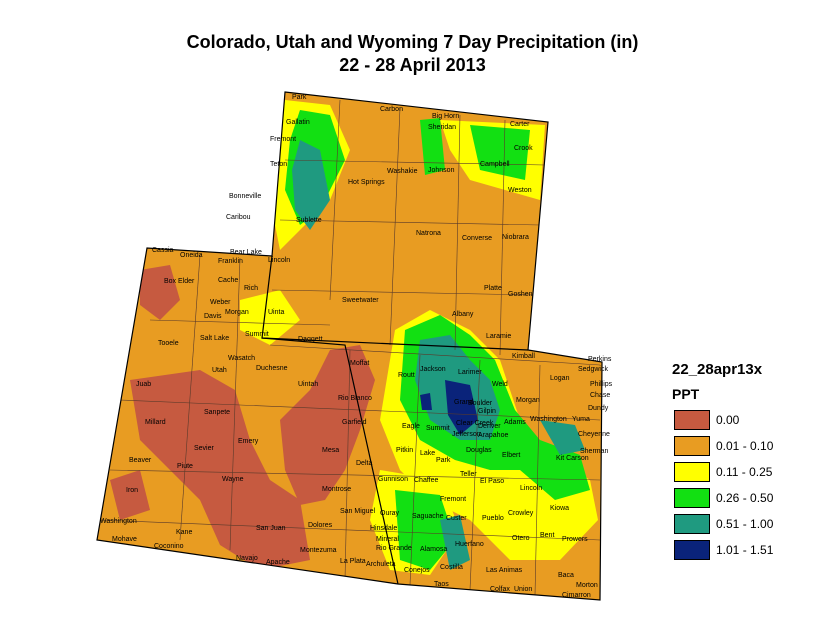 This screenshot has height=638, width=825. Describe the element at coordinates (572, 458) in the screenshot. I see `county-label: Kit Carson` at that location.